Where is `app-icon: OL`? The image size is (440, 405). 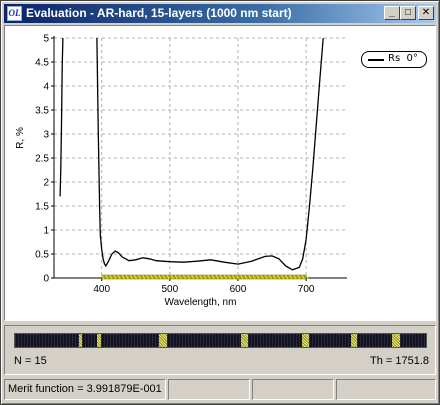 app-icon: OL is located at coordinates (14, 13).